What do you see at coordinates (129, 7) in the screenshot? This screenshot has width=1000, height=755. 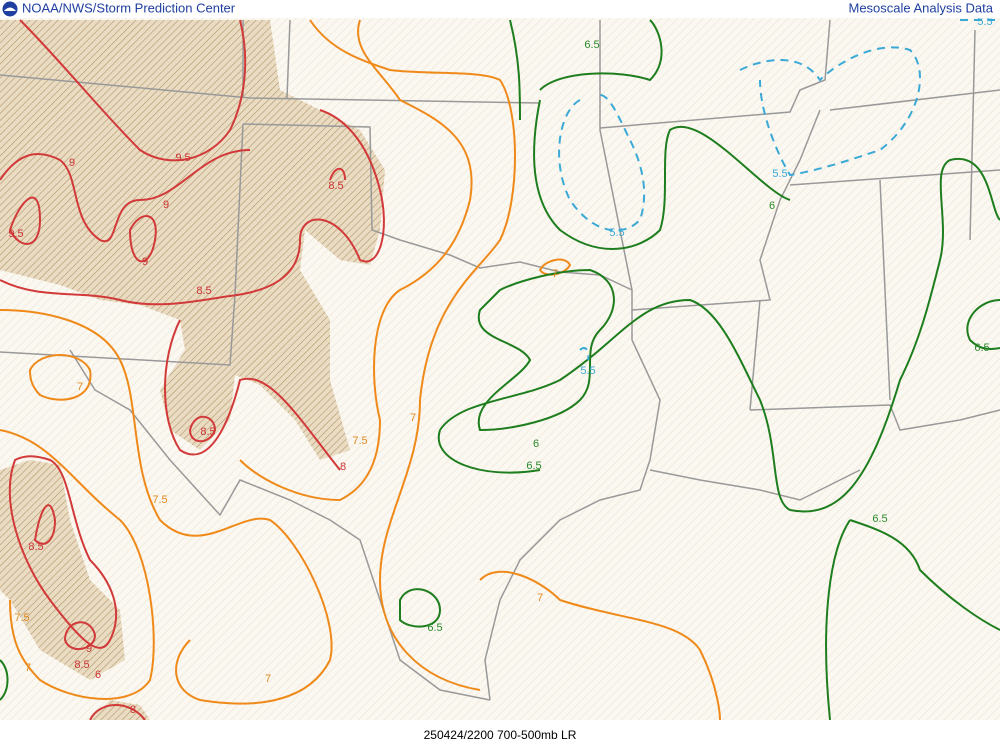 I see `header-left: NOAA/NWS/Storm Prediction Center` at bounding box center [129, 7].